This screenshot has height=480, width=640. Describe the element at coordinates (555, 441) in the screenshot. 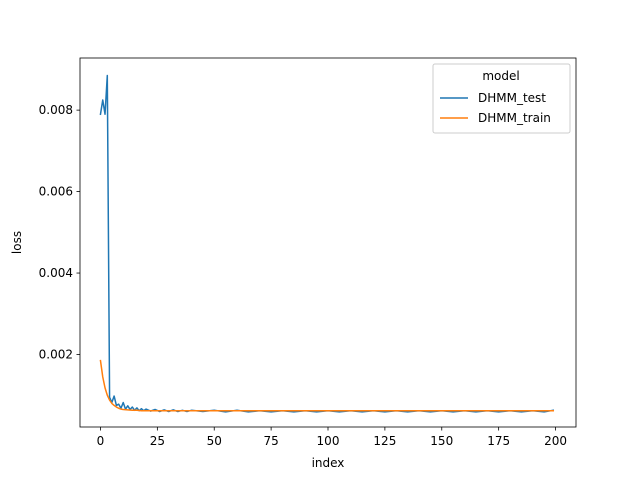

I see `x-tick-label: 200` at that location.